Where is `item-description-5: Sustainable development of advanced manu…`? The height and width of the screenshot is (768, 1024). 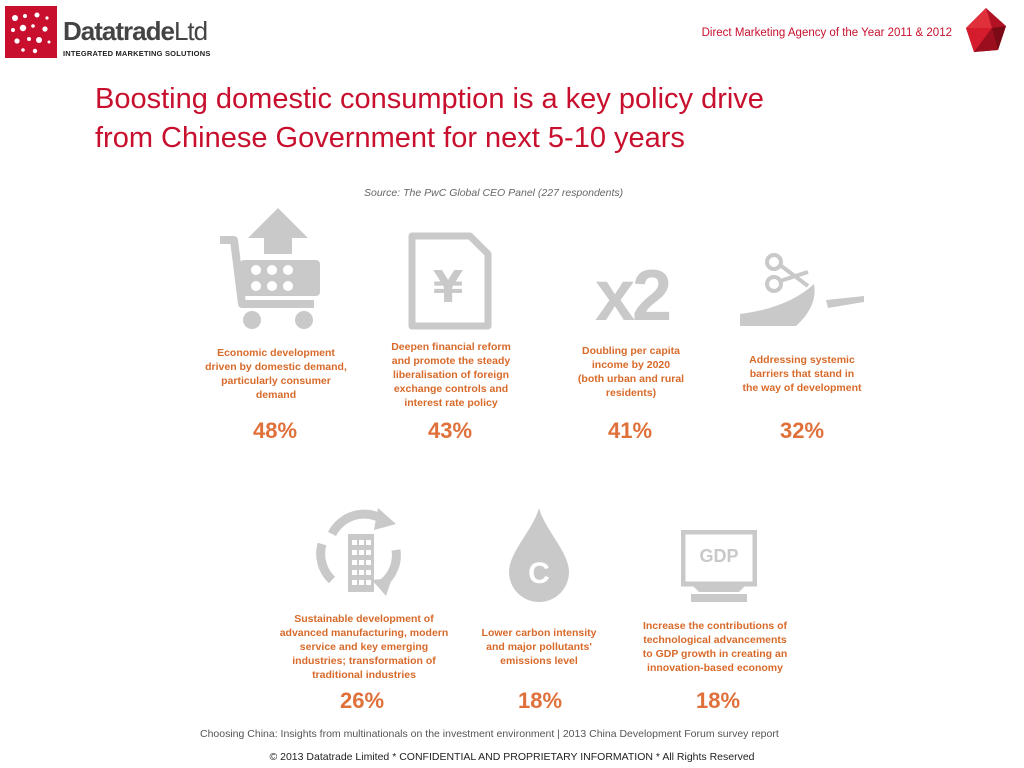
item-description-5: Sustainable development of advanced manu… is located at coordinates (364, 647).